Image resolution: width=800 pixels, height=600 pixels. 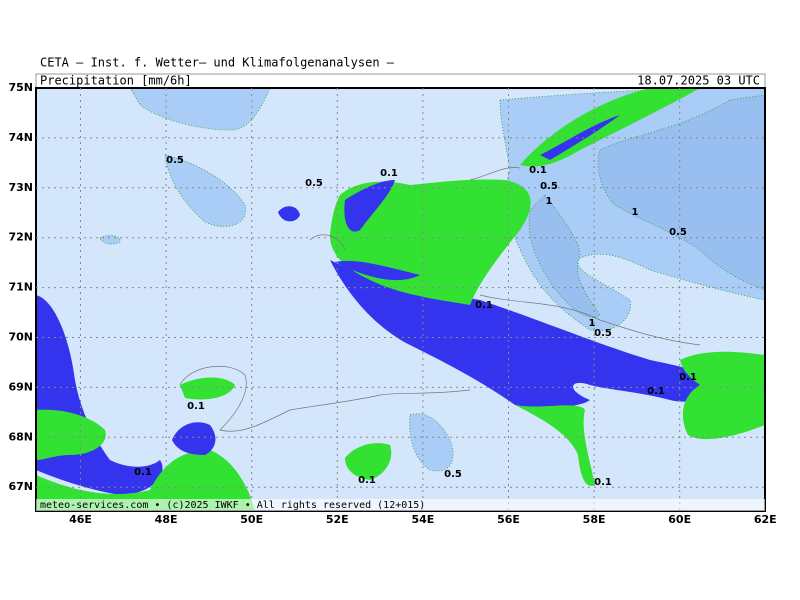 What do you see at coordinates (422, 519) in the screenshot?
I see `lon-label: 54E` at bounding box center [422, 519].